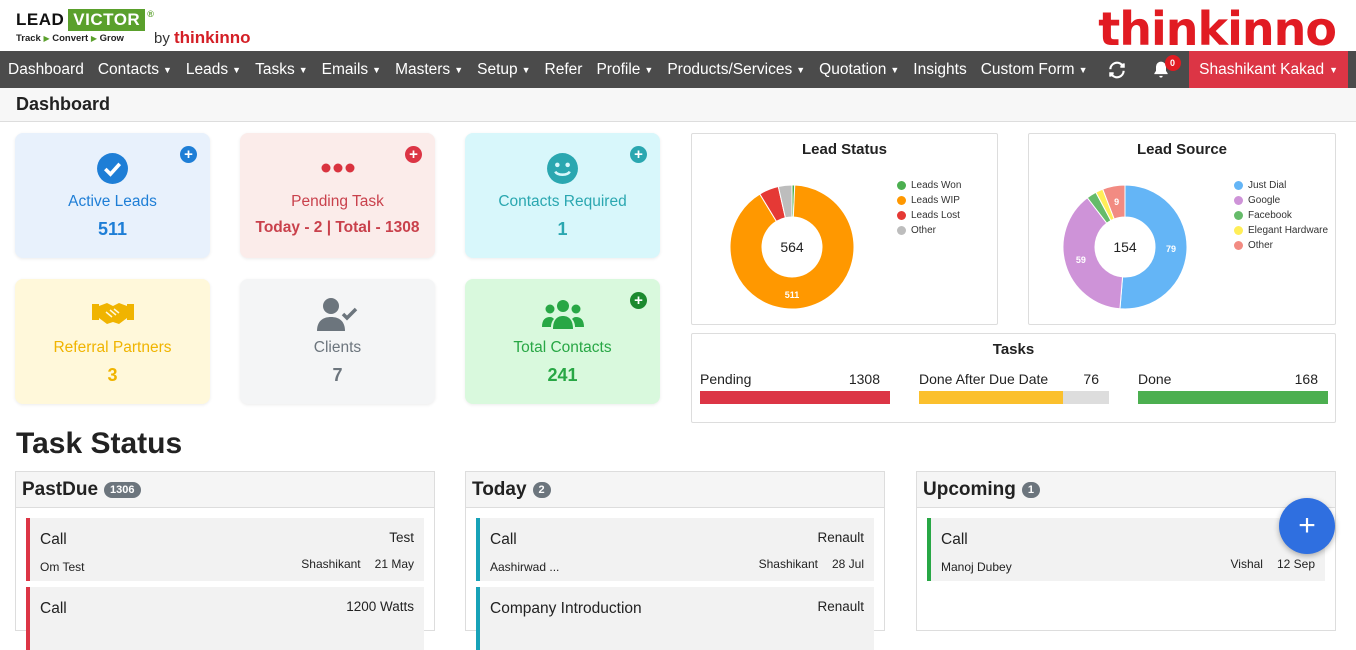 Image resolution: width=1356 pixels, height=650 pixels. I want to click on card-total-contacts: + Total Contacts 241, so click(562, 341).